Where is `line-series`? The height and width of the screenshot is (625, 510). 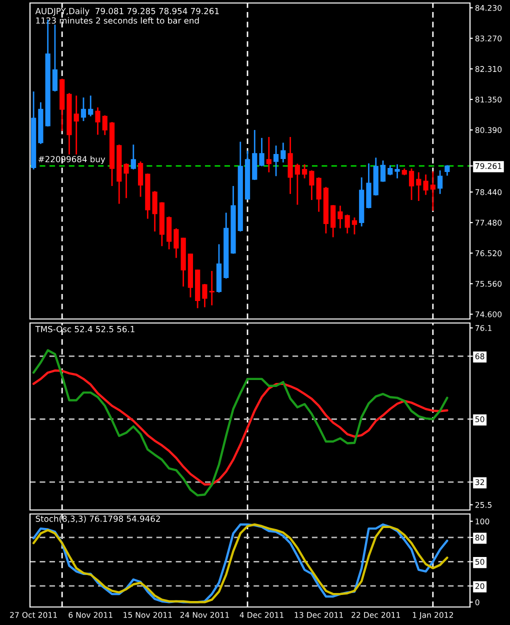 line-series is located at coordinates (240, 563).